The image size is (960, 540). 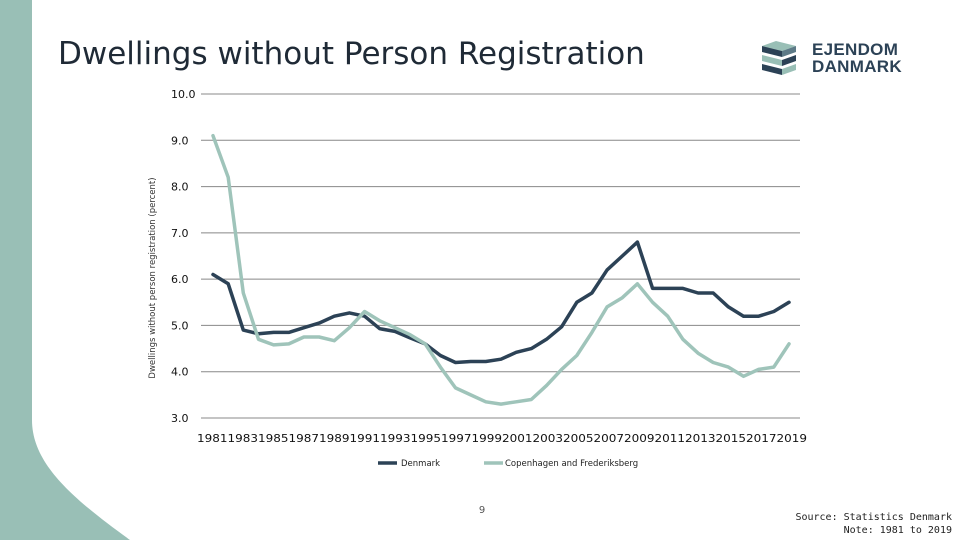 What do you see at coordinates (897, 530) in the screenshot?
I see `note-text: Note: 1981 to 2019` at bounding box center [897, 530].